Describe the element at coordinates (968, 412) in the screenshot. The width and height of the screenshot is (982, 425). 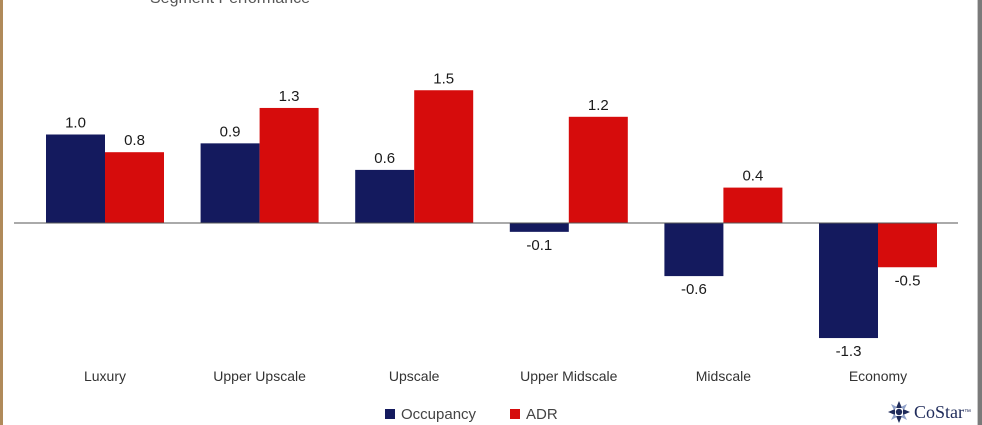
I see `costar-logo-tm: ™` at that location.